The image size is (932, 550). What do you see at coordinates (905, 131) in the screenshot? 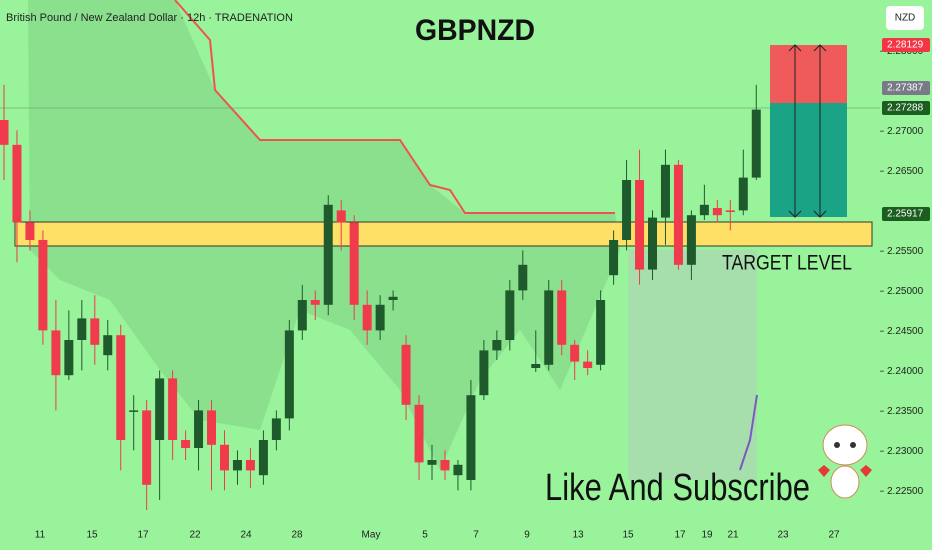
I see `y-tick-label: 2.27000` at bounding box center [905, 131].